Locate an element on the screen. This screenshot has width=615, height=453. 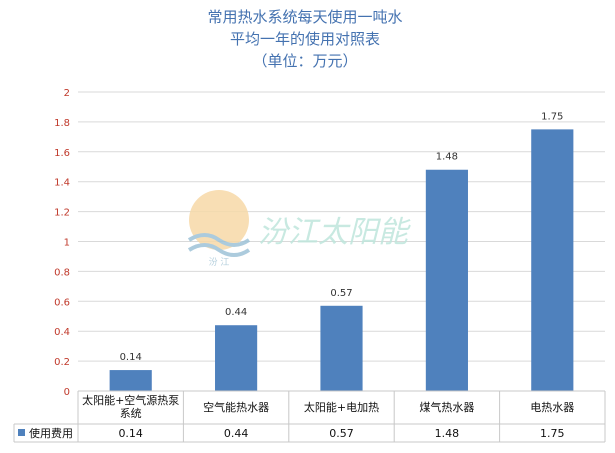
table-value: 0.44 is located at coordinates (236, 433).